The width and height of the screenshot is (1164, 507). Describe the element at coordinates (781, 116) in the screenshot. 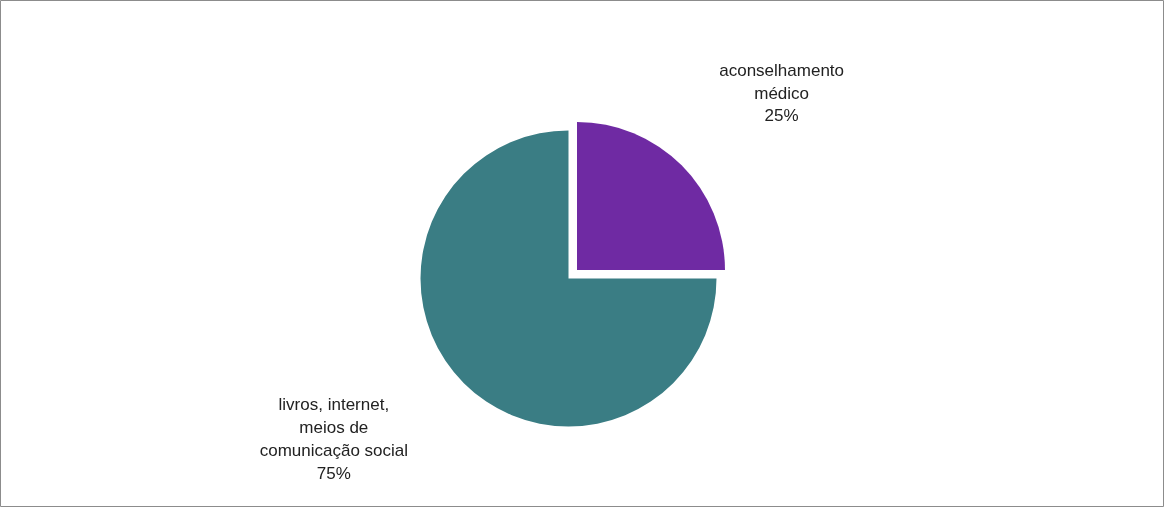

I see `data-label: 25%` at that location.